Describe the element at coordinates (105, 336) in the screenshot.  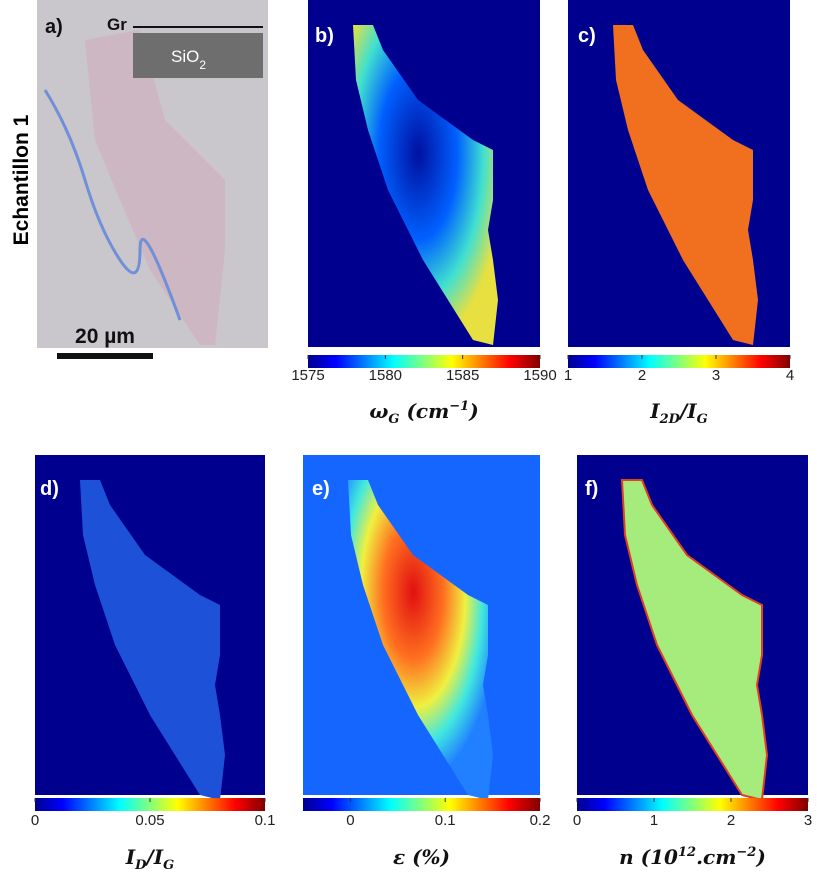
I see `scale-label: 20 µm` at that location.